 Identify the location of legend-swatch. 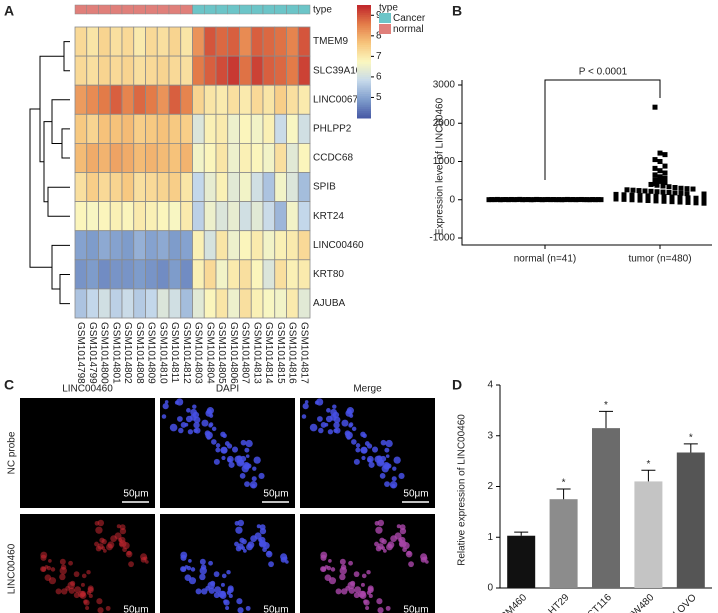
(385, 18).